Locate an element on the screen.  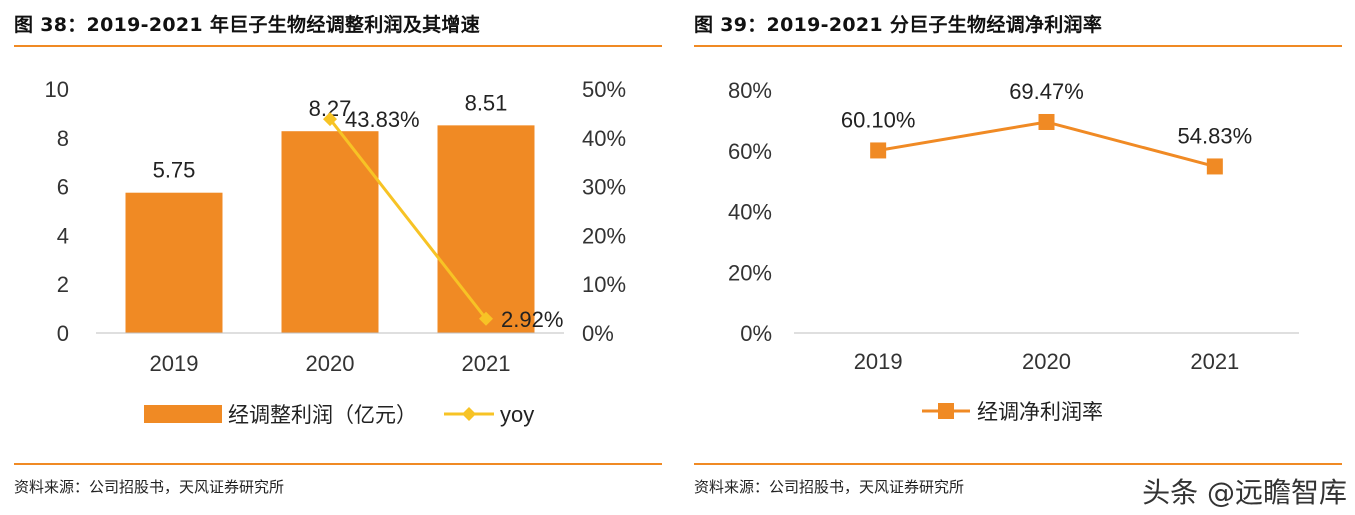
left-source-rule is located at coordinates (338, 464).